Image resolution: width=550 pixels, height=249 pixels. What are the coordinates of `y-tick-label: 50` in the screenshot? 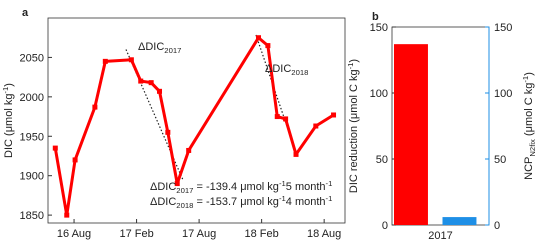 It's located at (382, 160).